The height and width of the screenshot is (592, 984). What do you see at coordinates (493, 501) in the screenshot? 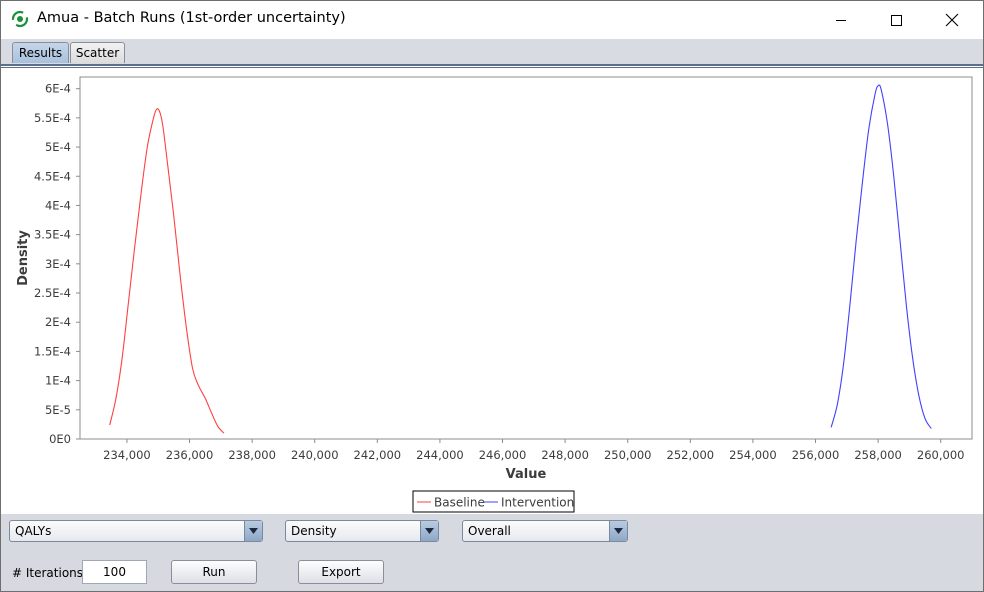
I see `chart-legend: Baseline Intervention` at bounding box center [493, 501].